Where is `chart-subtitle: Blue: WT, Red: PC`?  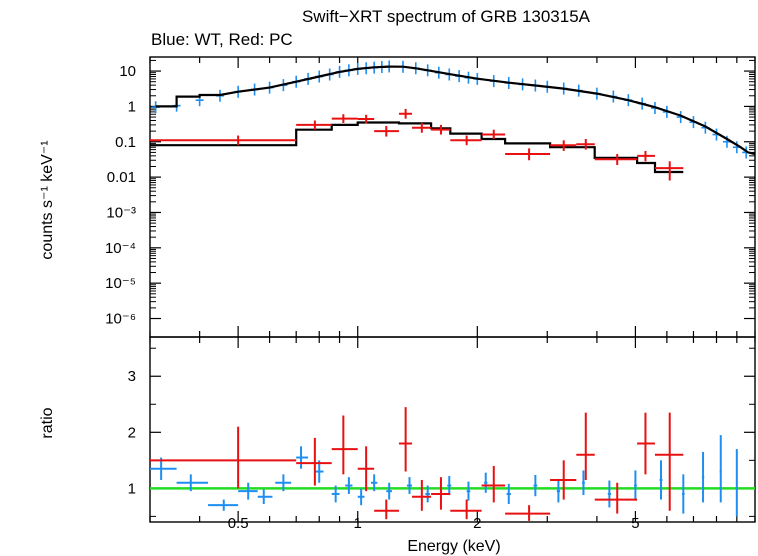 chart-subtitle: Blue: WT, Red: PC is located at coordinates (222, 39).